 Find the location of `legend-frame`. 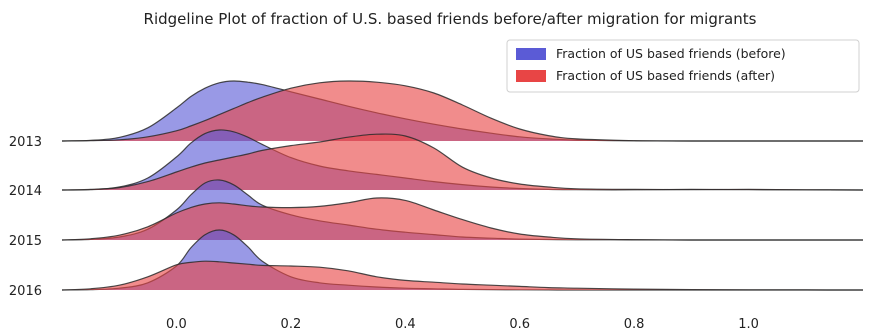

legend-frame is located at coordinates (683, 66).